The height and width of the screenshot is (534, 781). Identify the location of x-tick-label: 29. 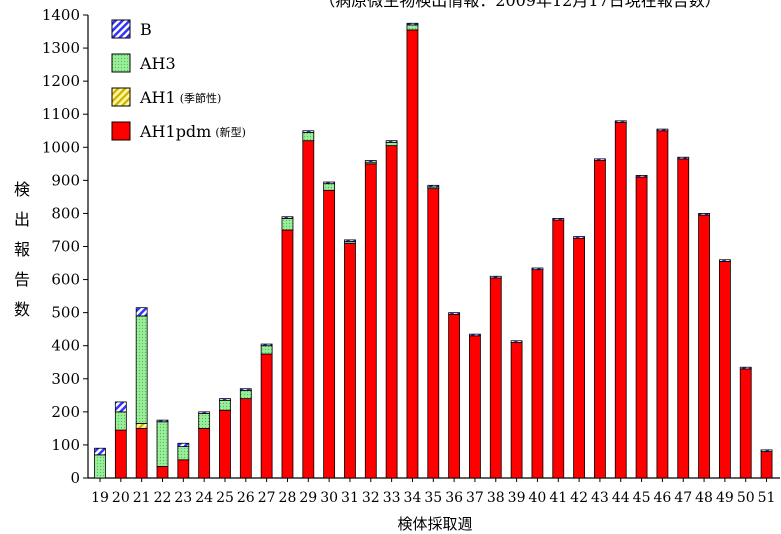
(308, 498).